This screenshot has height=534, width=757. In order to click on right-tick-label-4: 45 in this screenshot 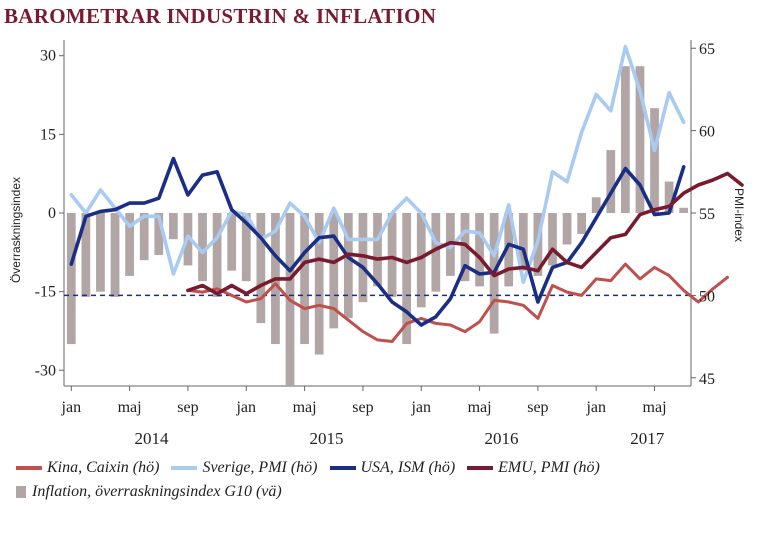, I will do `click(707, 379)`.